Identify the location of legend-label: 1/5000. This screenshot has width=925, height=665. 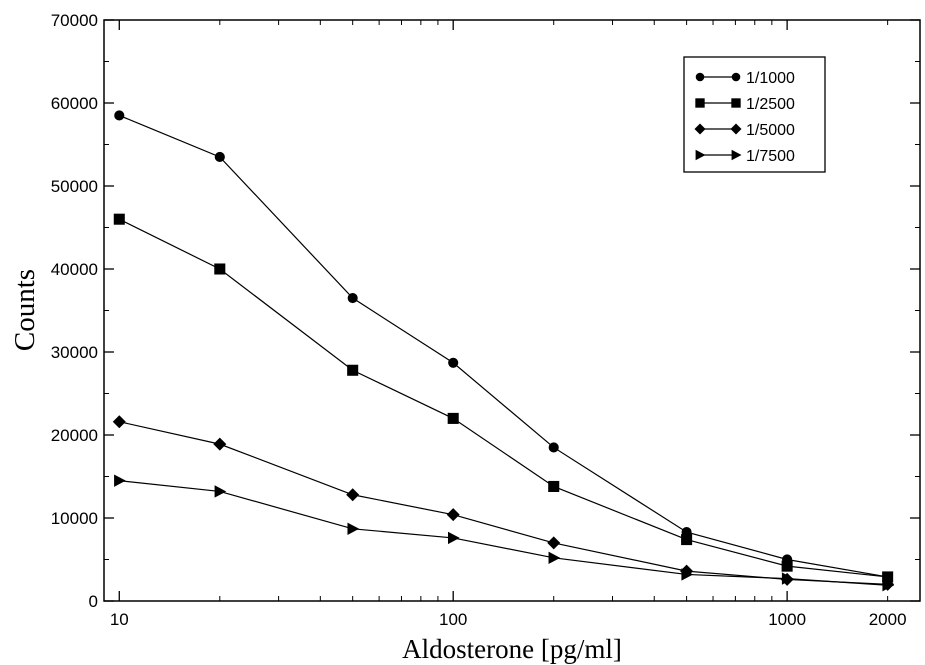
(770, 130).